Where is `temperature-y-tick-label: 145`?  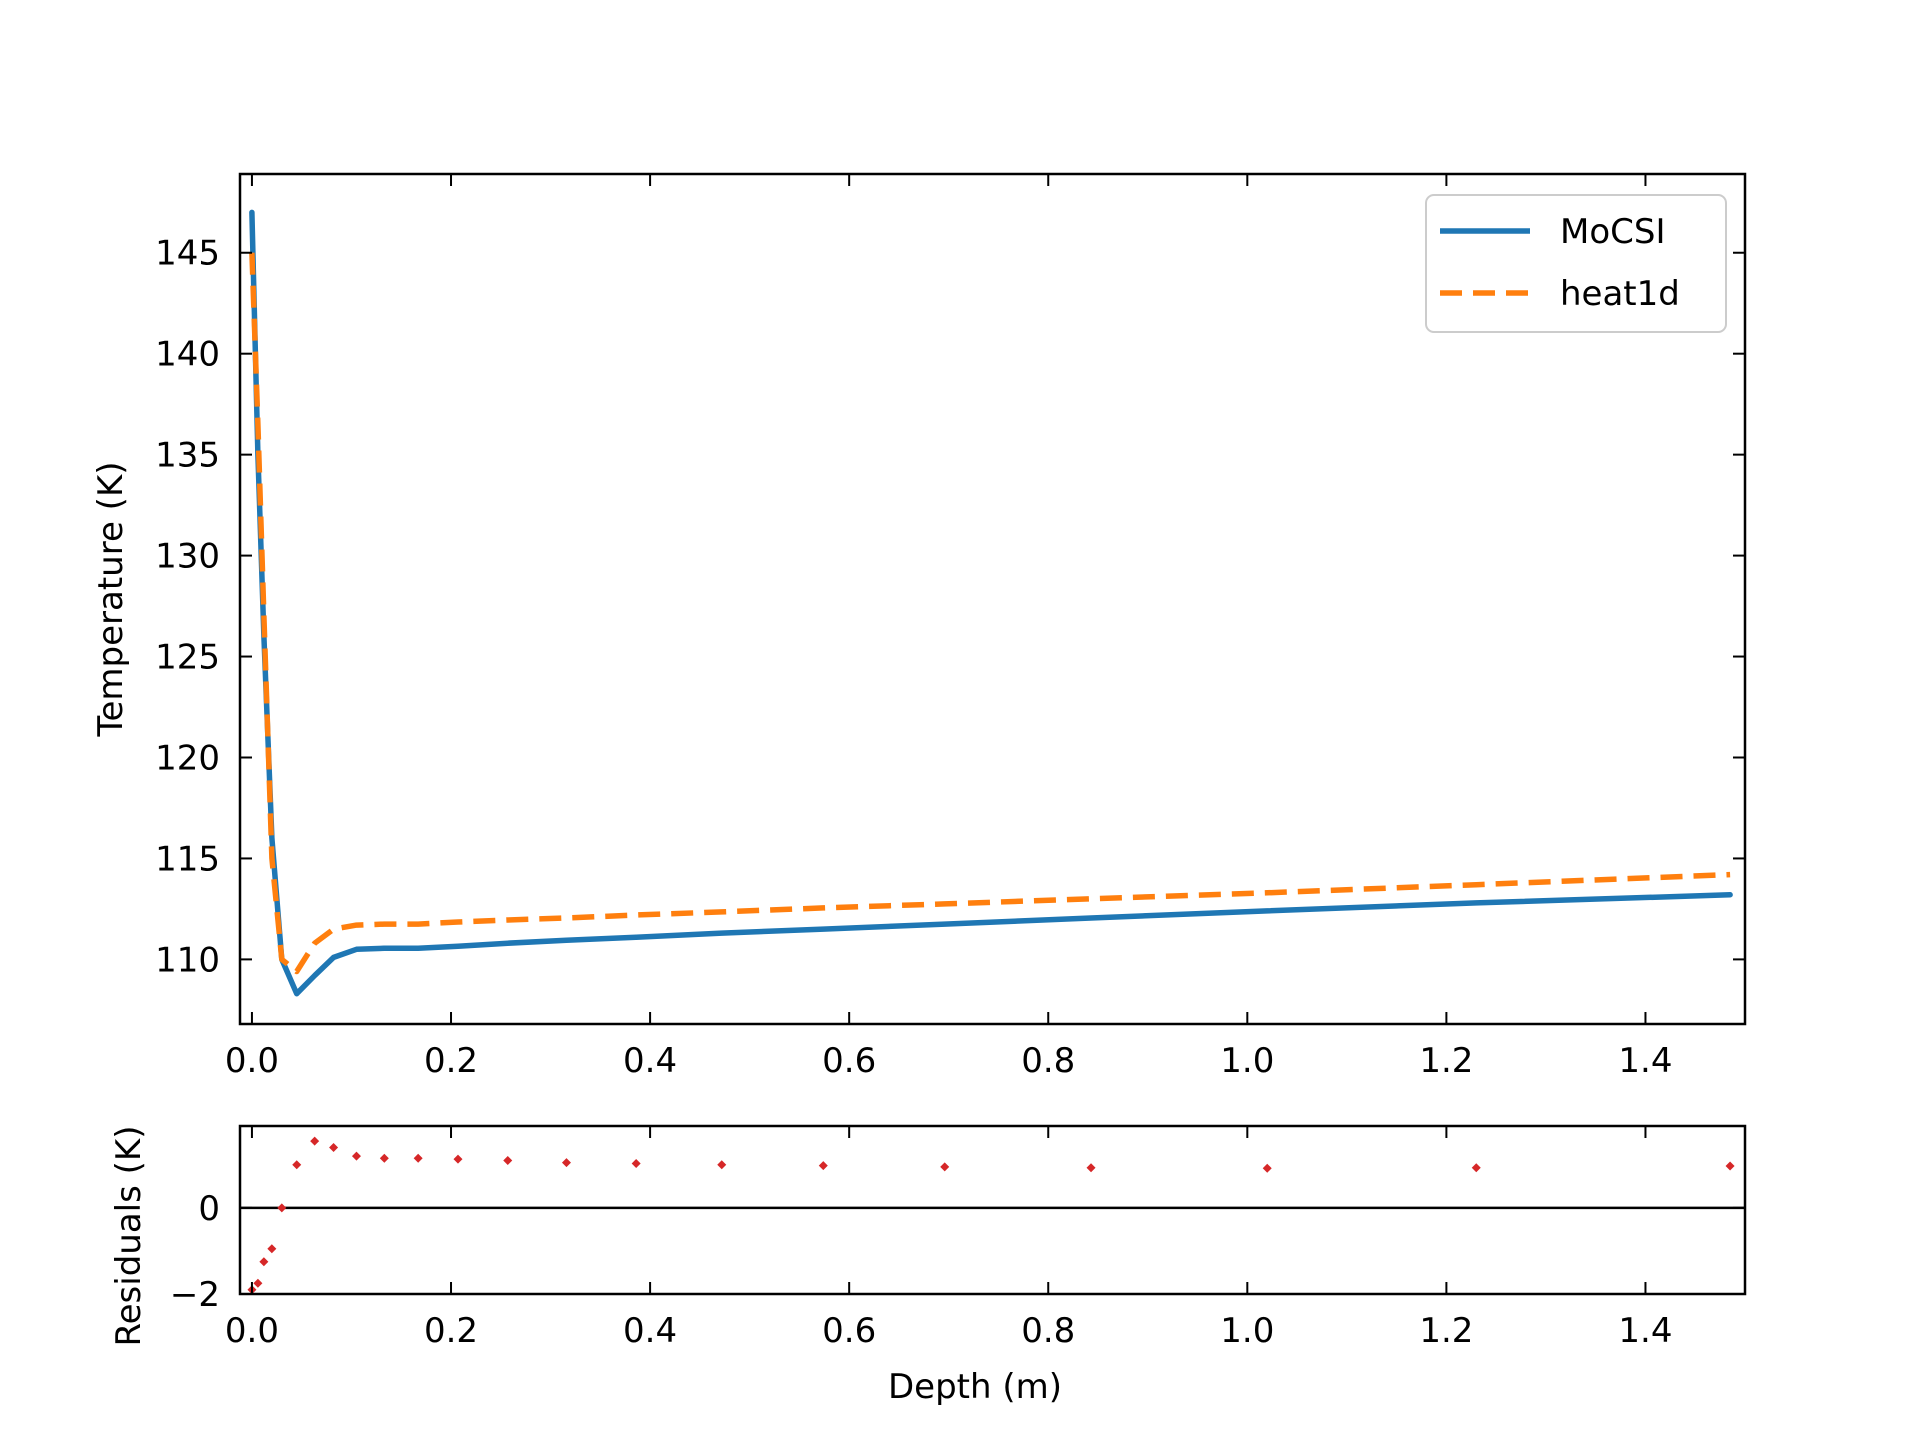 temperature-y-tick-label: 145 is located at coordinates (187, 254).